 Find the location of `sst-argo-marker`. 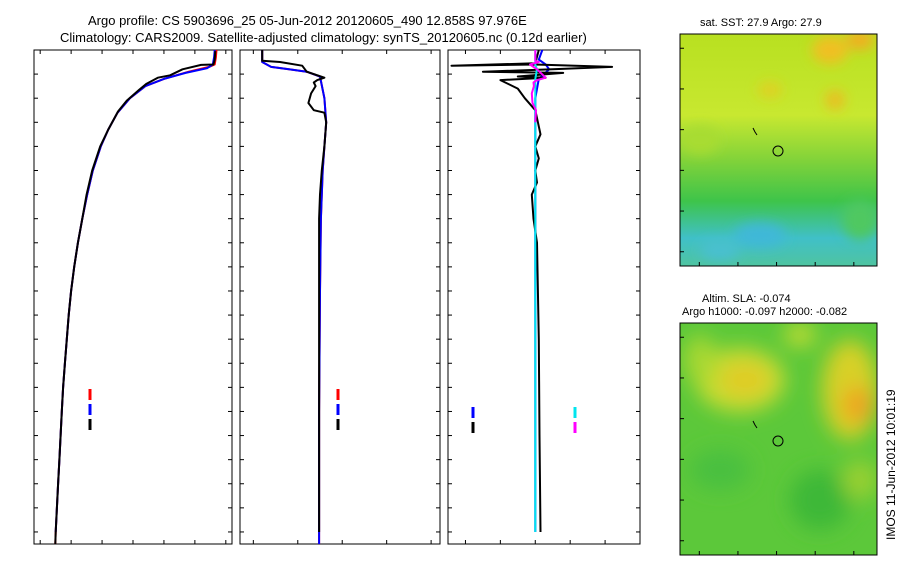

sst-argo-marker is located at coordinates (778, 151).